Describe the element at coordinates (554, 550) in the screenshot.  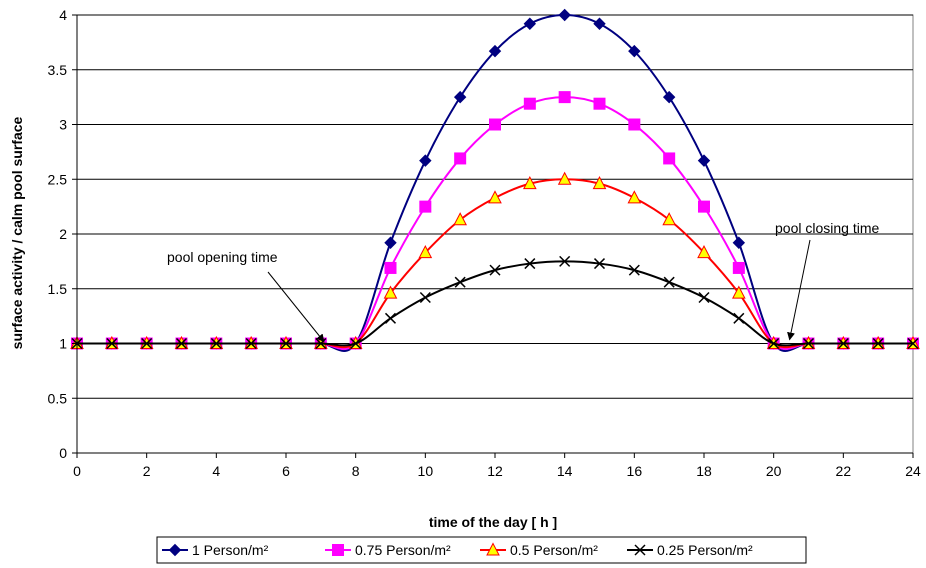
I see `legend-label: 0.5 Person/m²` at that location.